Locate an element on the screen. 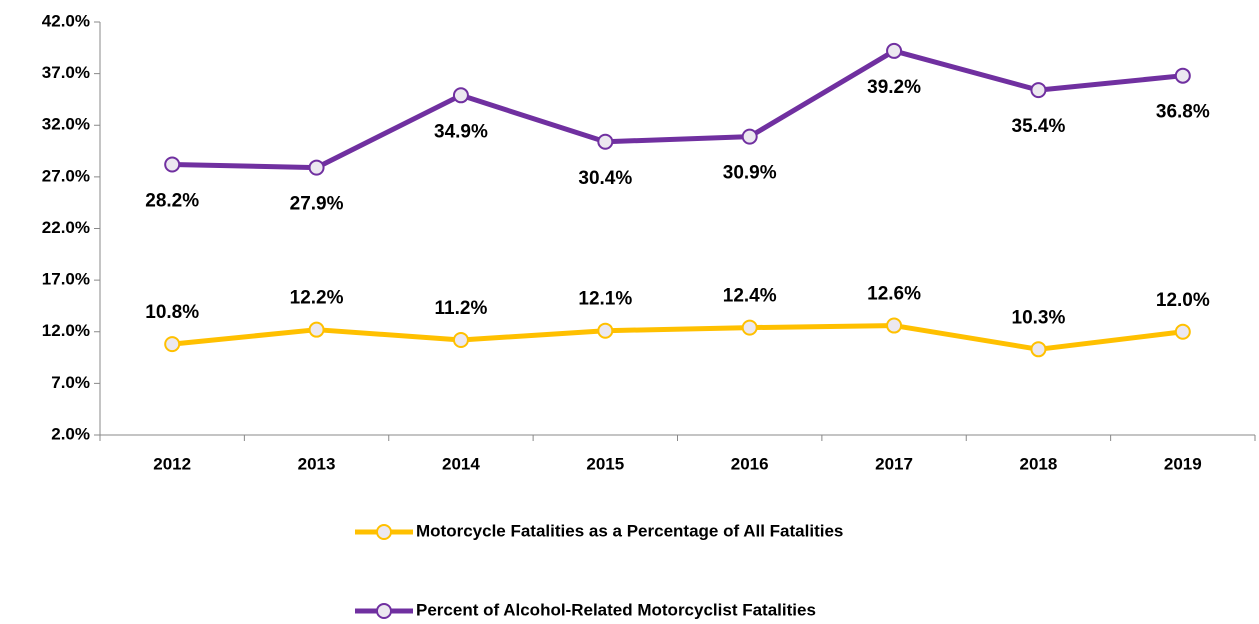 Image resolution: width=1259 pixels, height=624 pixels. data-label: 10.8% is located at coordinates (172, 312).